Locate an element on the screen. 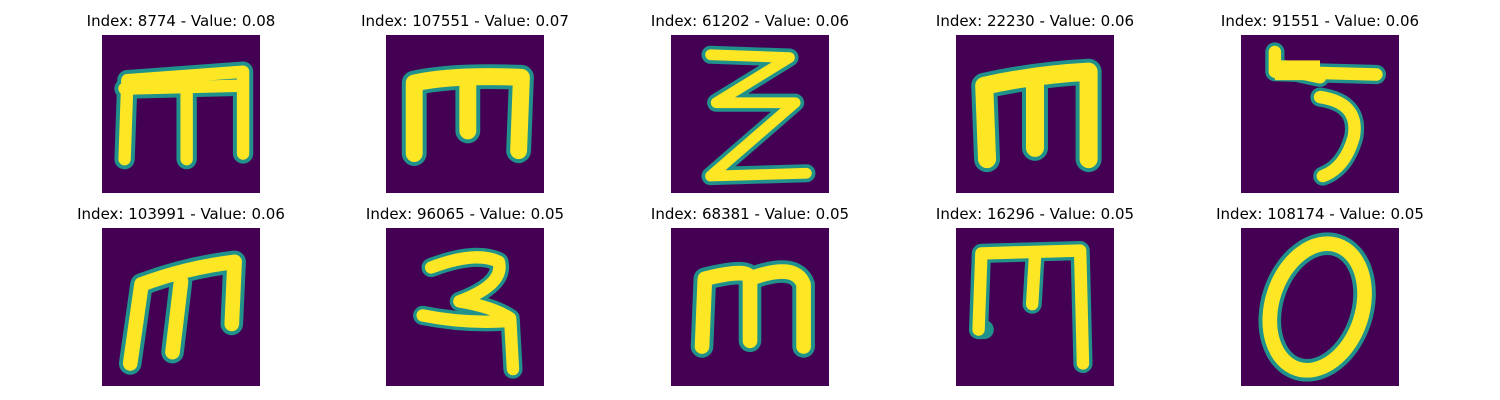 This screenshot has height=400, width=1500. glyph-zigzag-z is located at coordinates (750, 114).